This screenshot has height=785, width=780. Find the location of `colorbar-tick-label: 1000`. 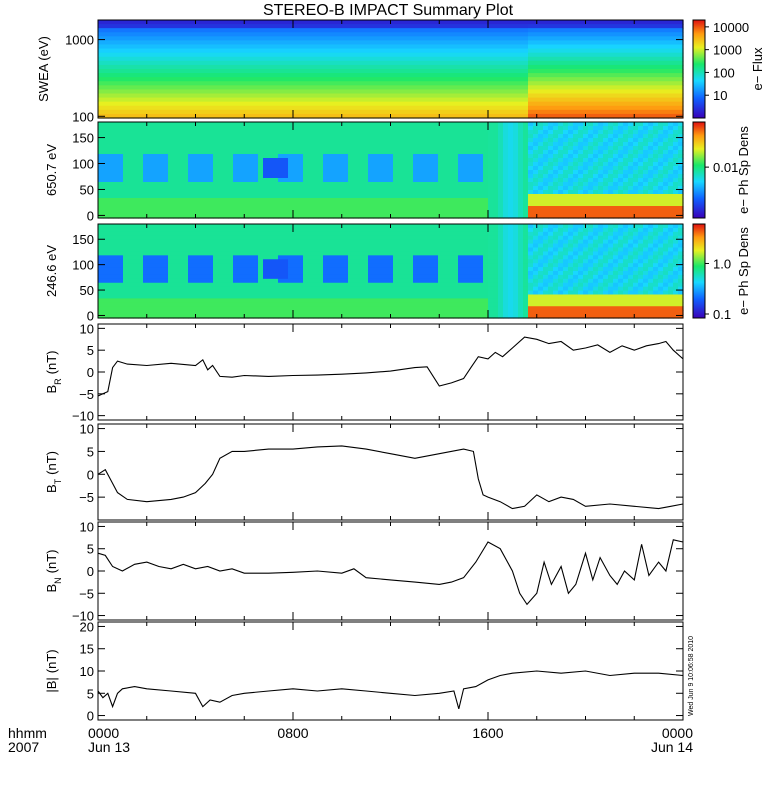

colorbar-tick-label: 1000 is located at coordinates (727, 50).